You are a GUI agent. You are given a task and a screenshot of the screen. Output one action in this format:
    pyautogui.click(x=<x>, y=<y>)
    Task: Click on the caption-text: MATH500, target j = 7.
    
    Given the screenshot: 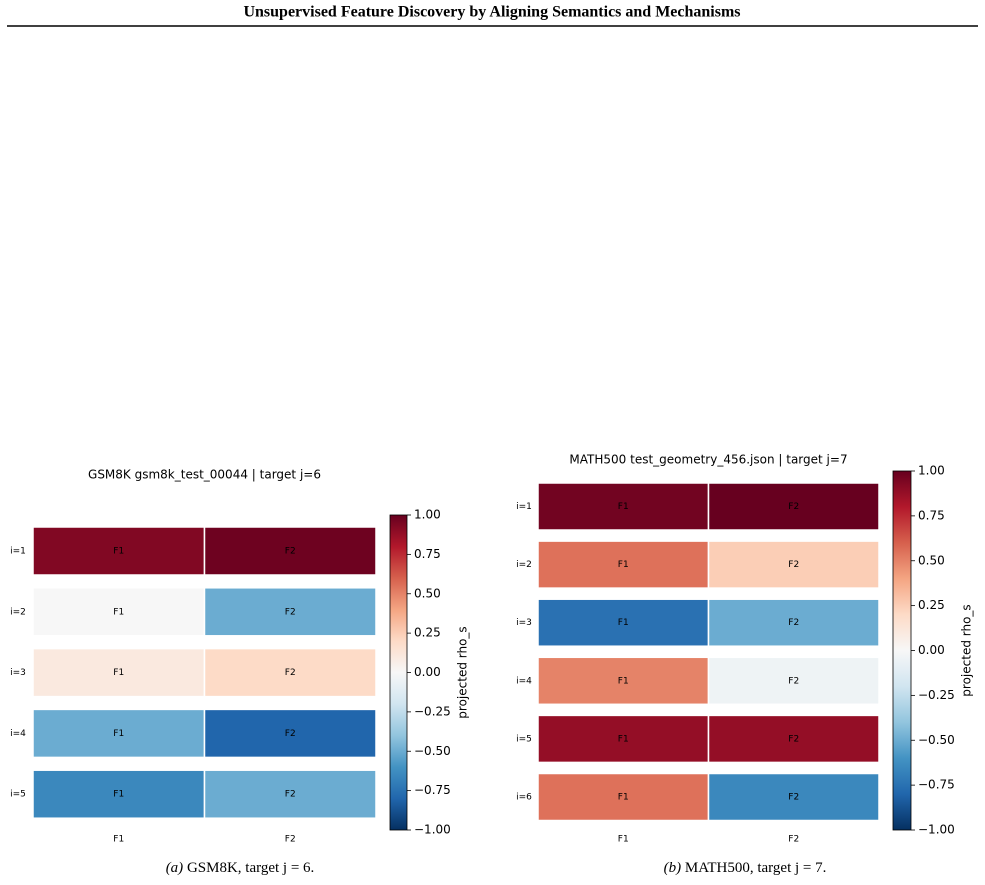 What is the action you would take?
    pyautogui.click(x=756, y=868)
    